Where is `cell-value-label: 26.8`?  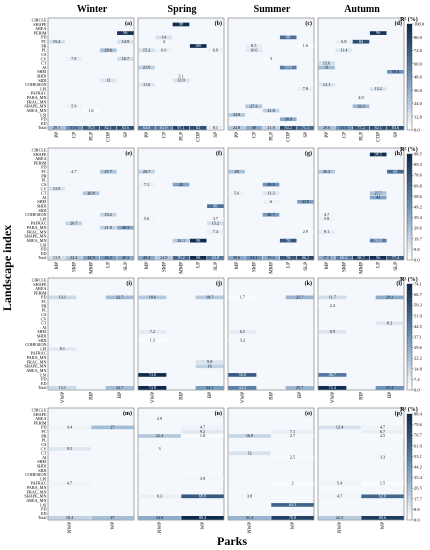 cell-value-label: 26.8 is located at coordinates (90, 192).